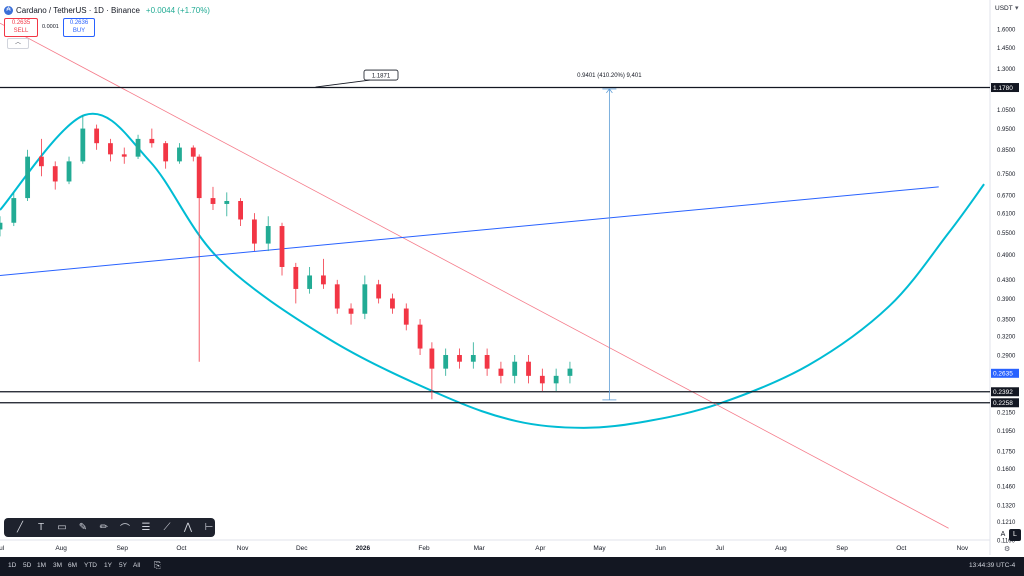 The image size is (1024, 576). What do you see at coordinates (41, 527) in the screenshot?
I see `text-icon: T` at bounding box center [41, 527].